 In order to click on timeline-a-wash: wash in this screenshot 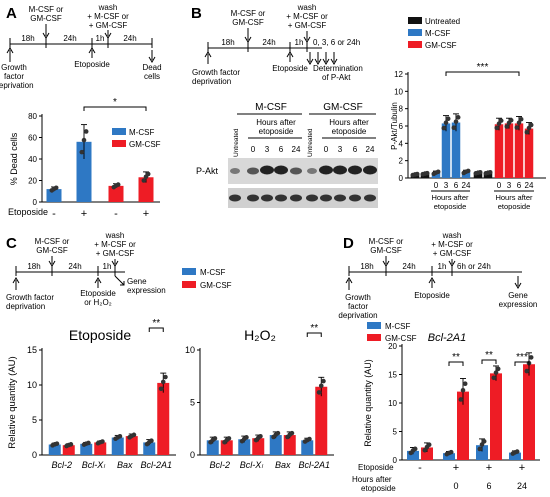, I will do `click(108, 7)`.